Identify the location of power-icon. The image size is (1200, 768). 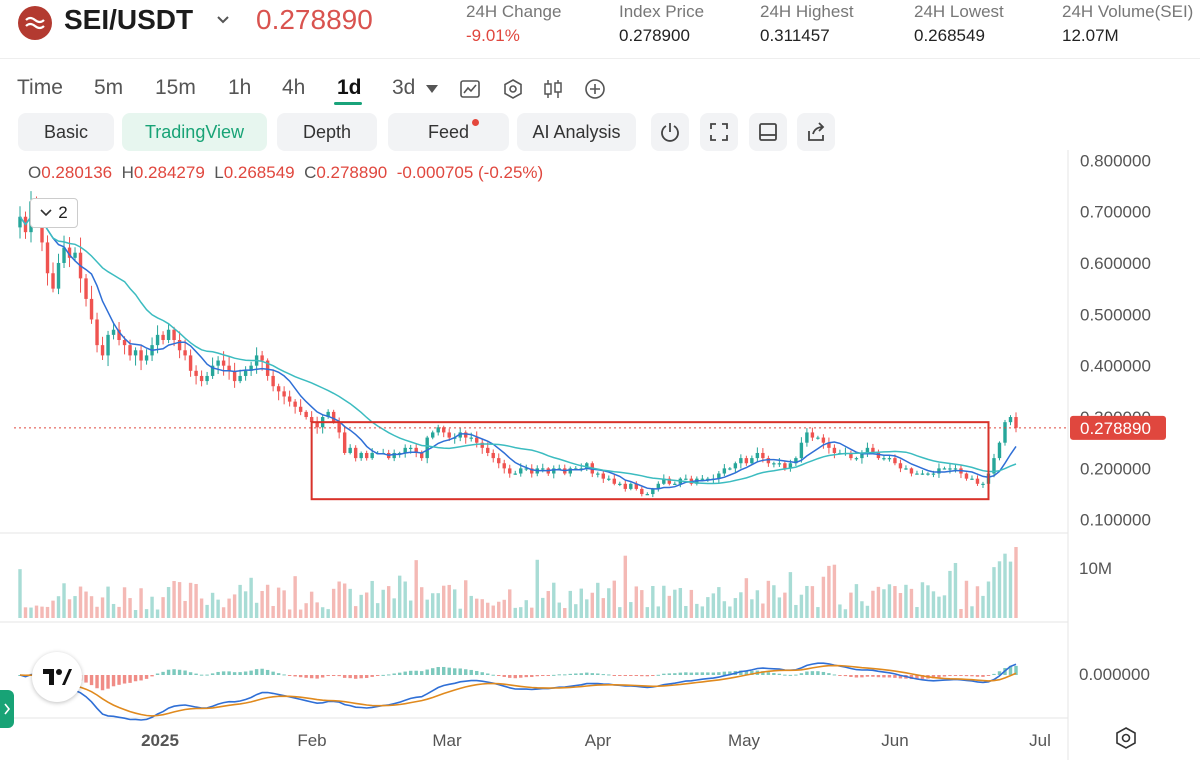
(670, 132).